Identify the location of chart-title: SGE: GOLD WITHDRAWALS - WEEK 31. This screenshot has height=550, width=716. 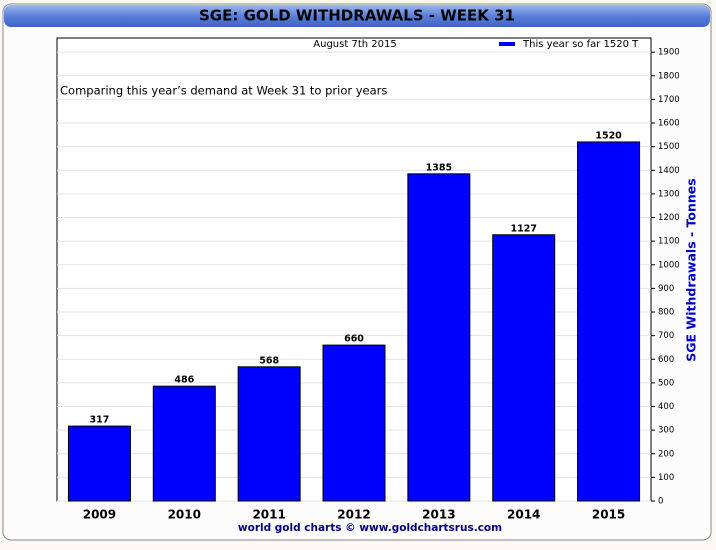
(357, 16).